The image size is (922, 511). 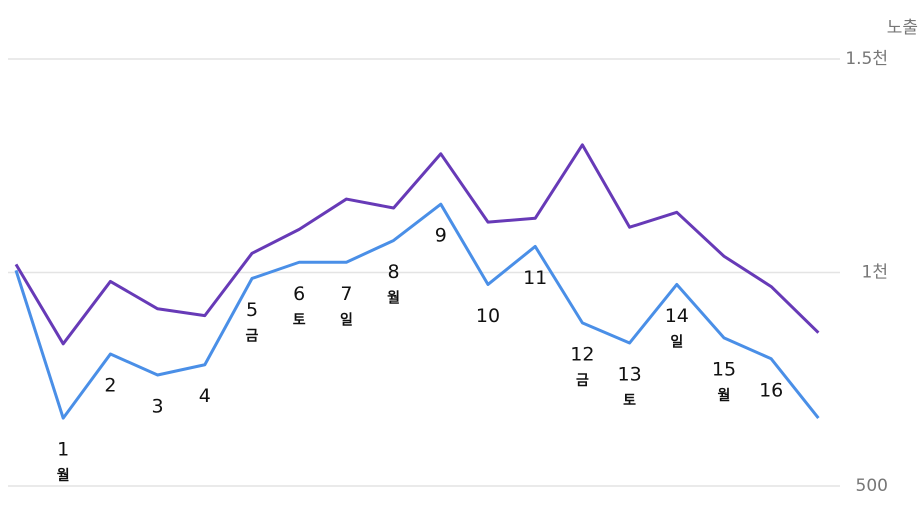 What do you see at coordinates (488, 316) in the screenshot?
I see `x-tick-label: 10` at bounding box center [488, 316].